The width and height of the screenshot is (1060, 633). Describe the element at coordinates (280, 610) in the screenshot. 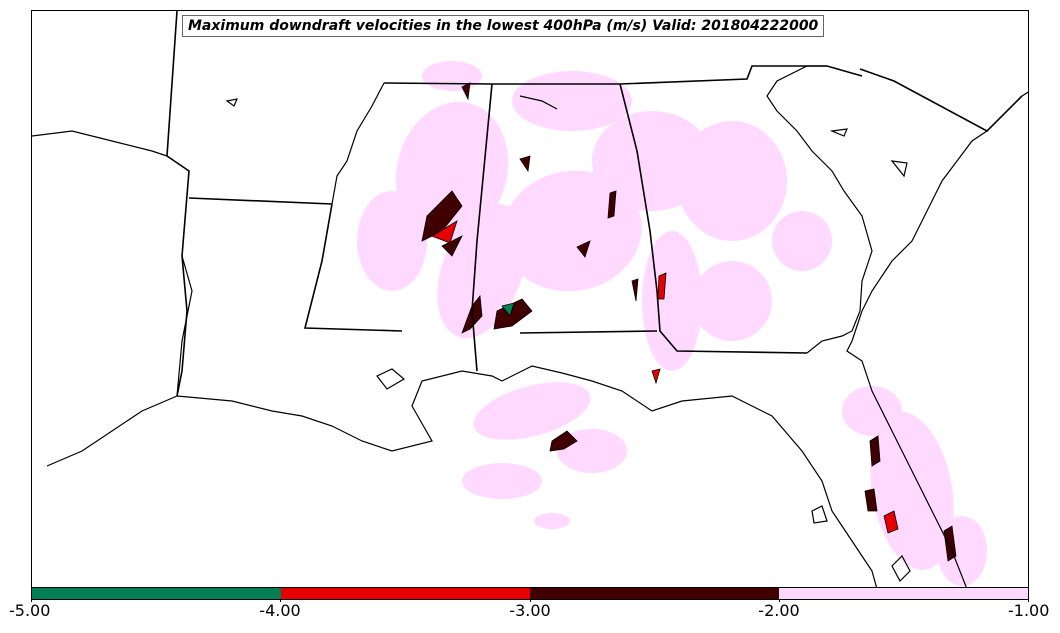

I see `colorbar-tick-label: -4.00` at that location.